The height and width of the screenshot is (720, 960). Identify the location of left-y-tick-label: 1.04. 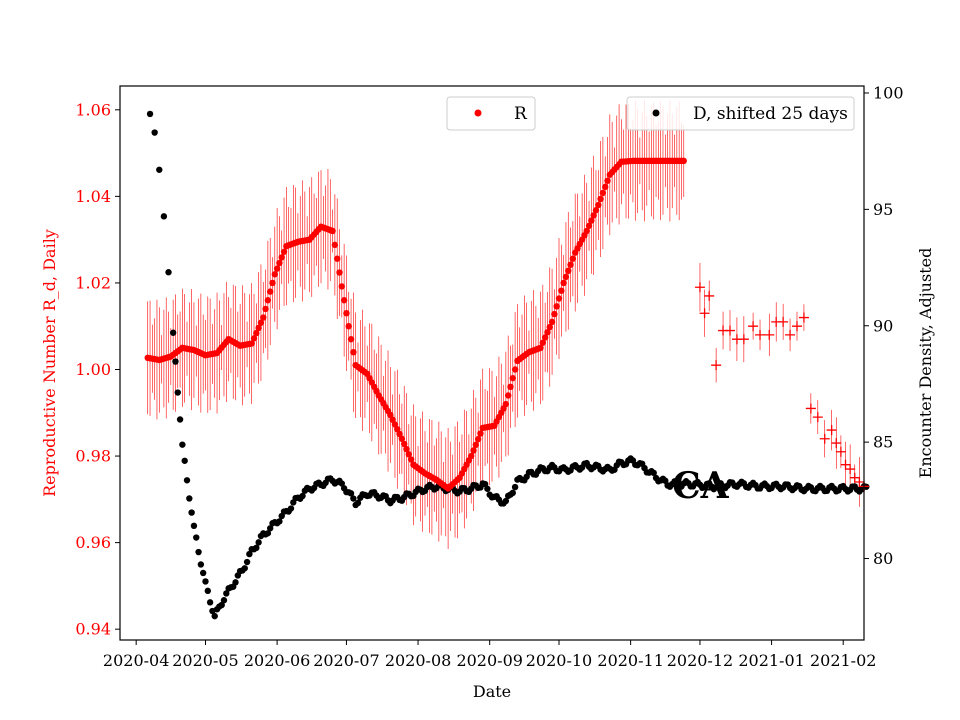
(93, 196).